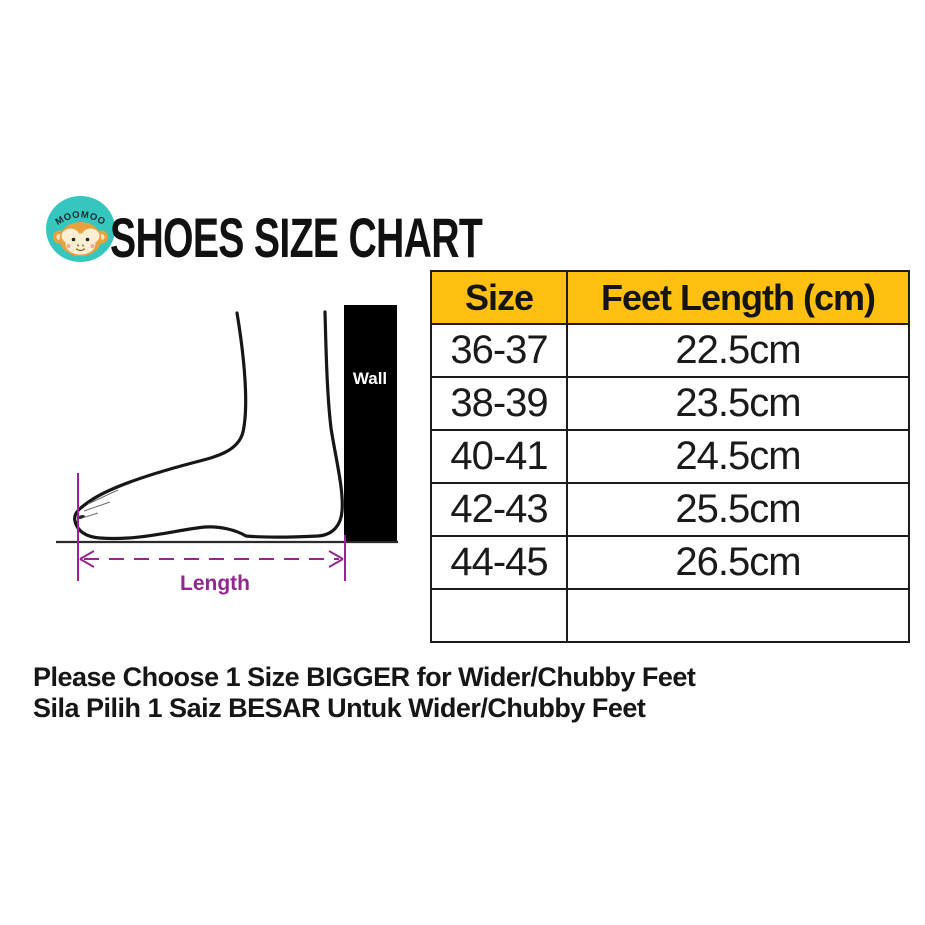  Describe the element at coordinates (499, 403) in the screenshot. I see `size-cell: 38-39` at that location.